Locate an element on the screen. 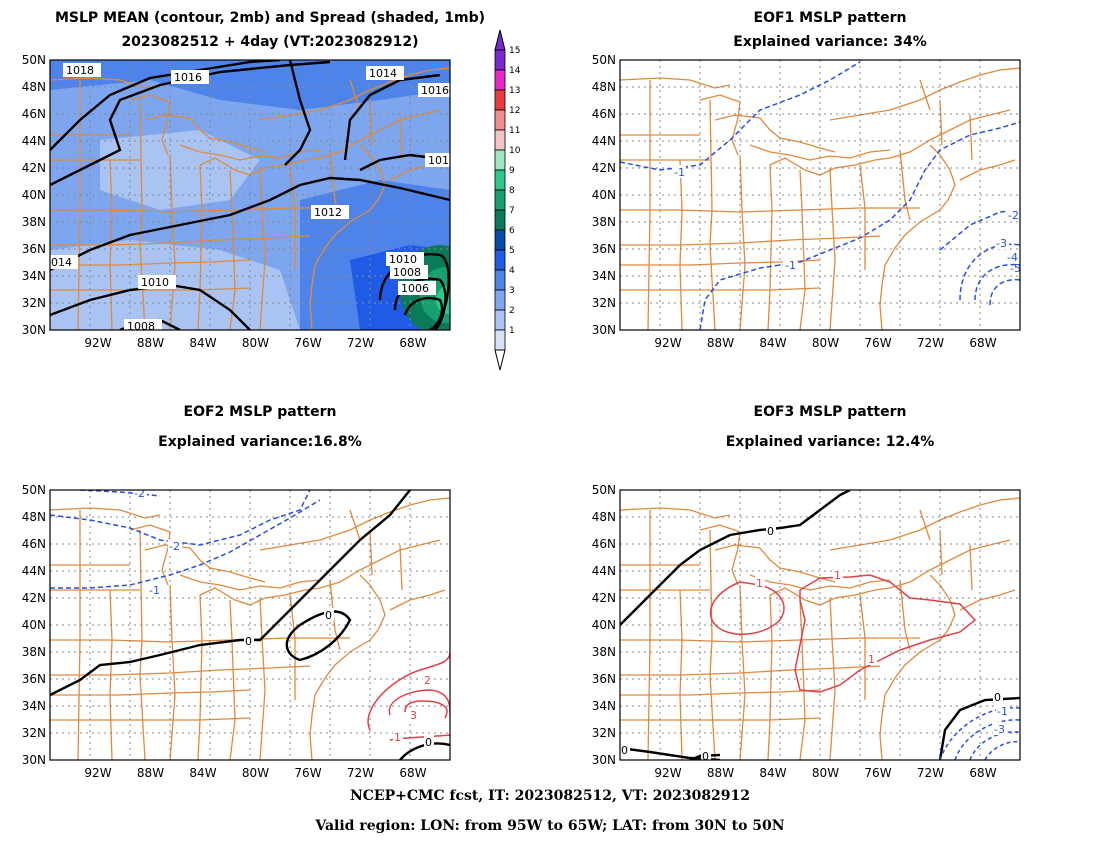 The width and height of the screenshot is (1100, 850). eof2-panel: -2 -2 -1 0 0 2 3 1 0 is located at coordinates (250, 624).